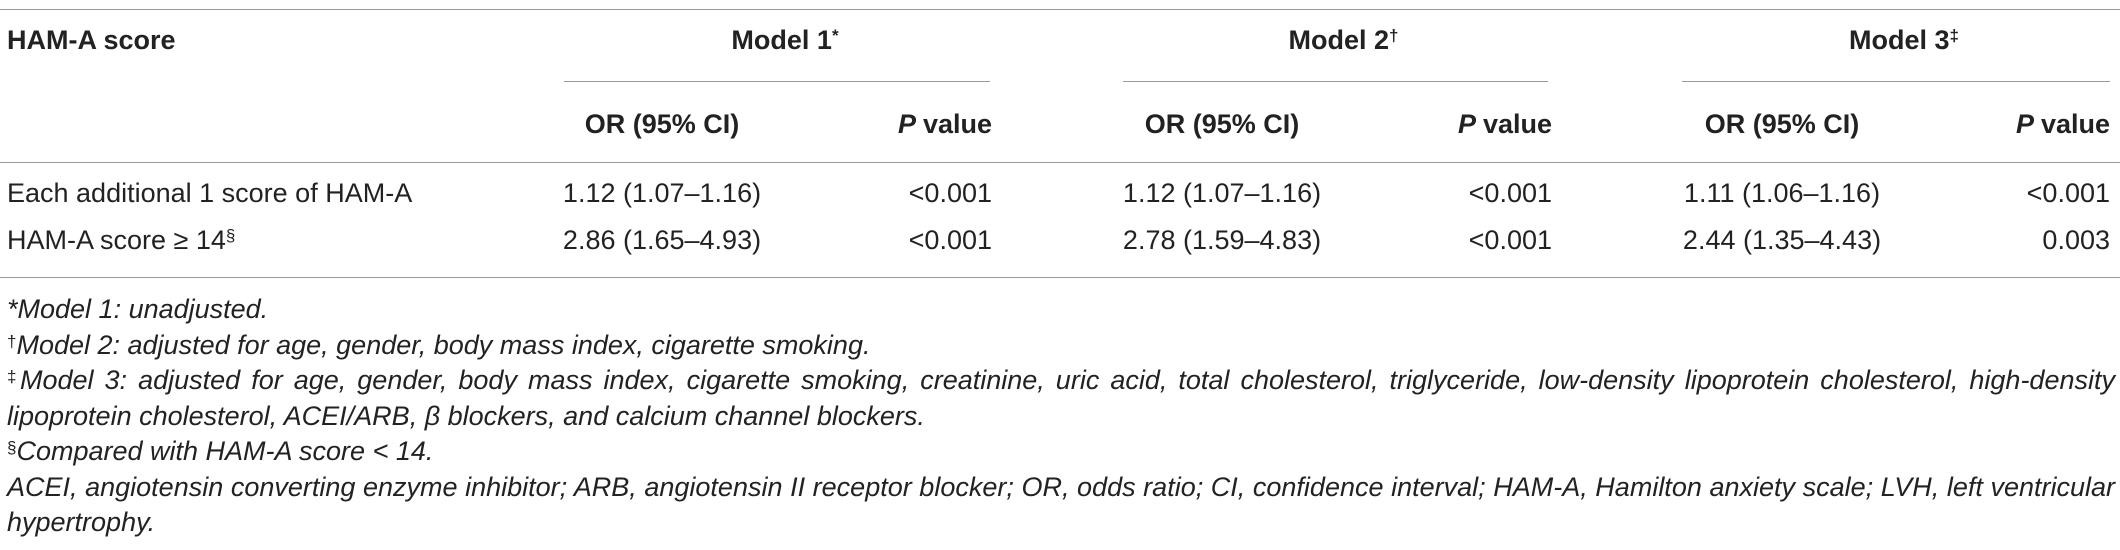 This screenshot has height=550, width=2120. I want to click on top-rule, so click(1060, 9).